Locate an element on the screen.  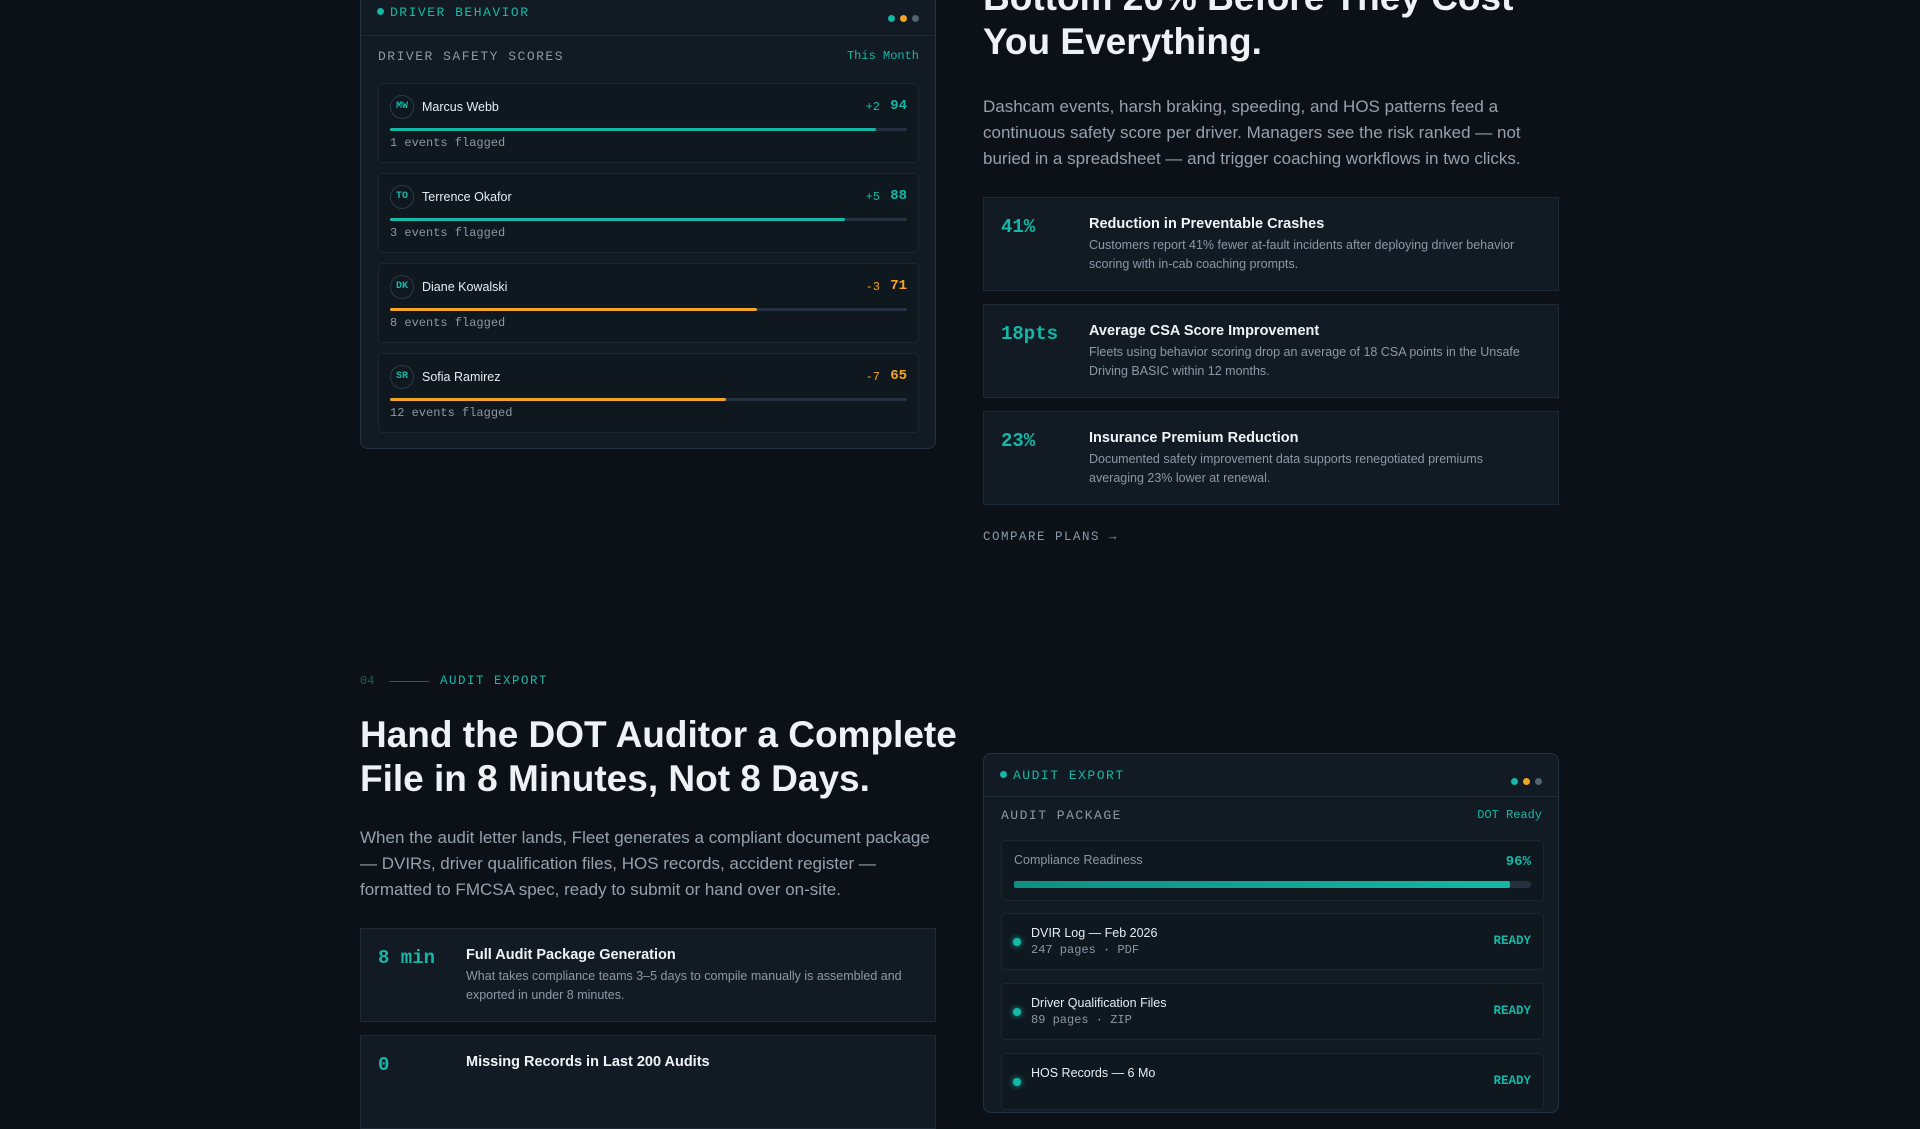
score: 71 is located at coordinates (898, 286).